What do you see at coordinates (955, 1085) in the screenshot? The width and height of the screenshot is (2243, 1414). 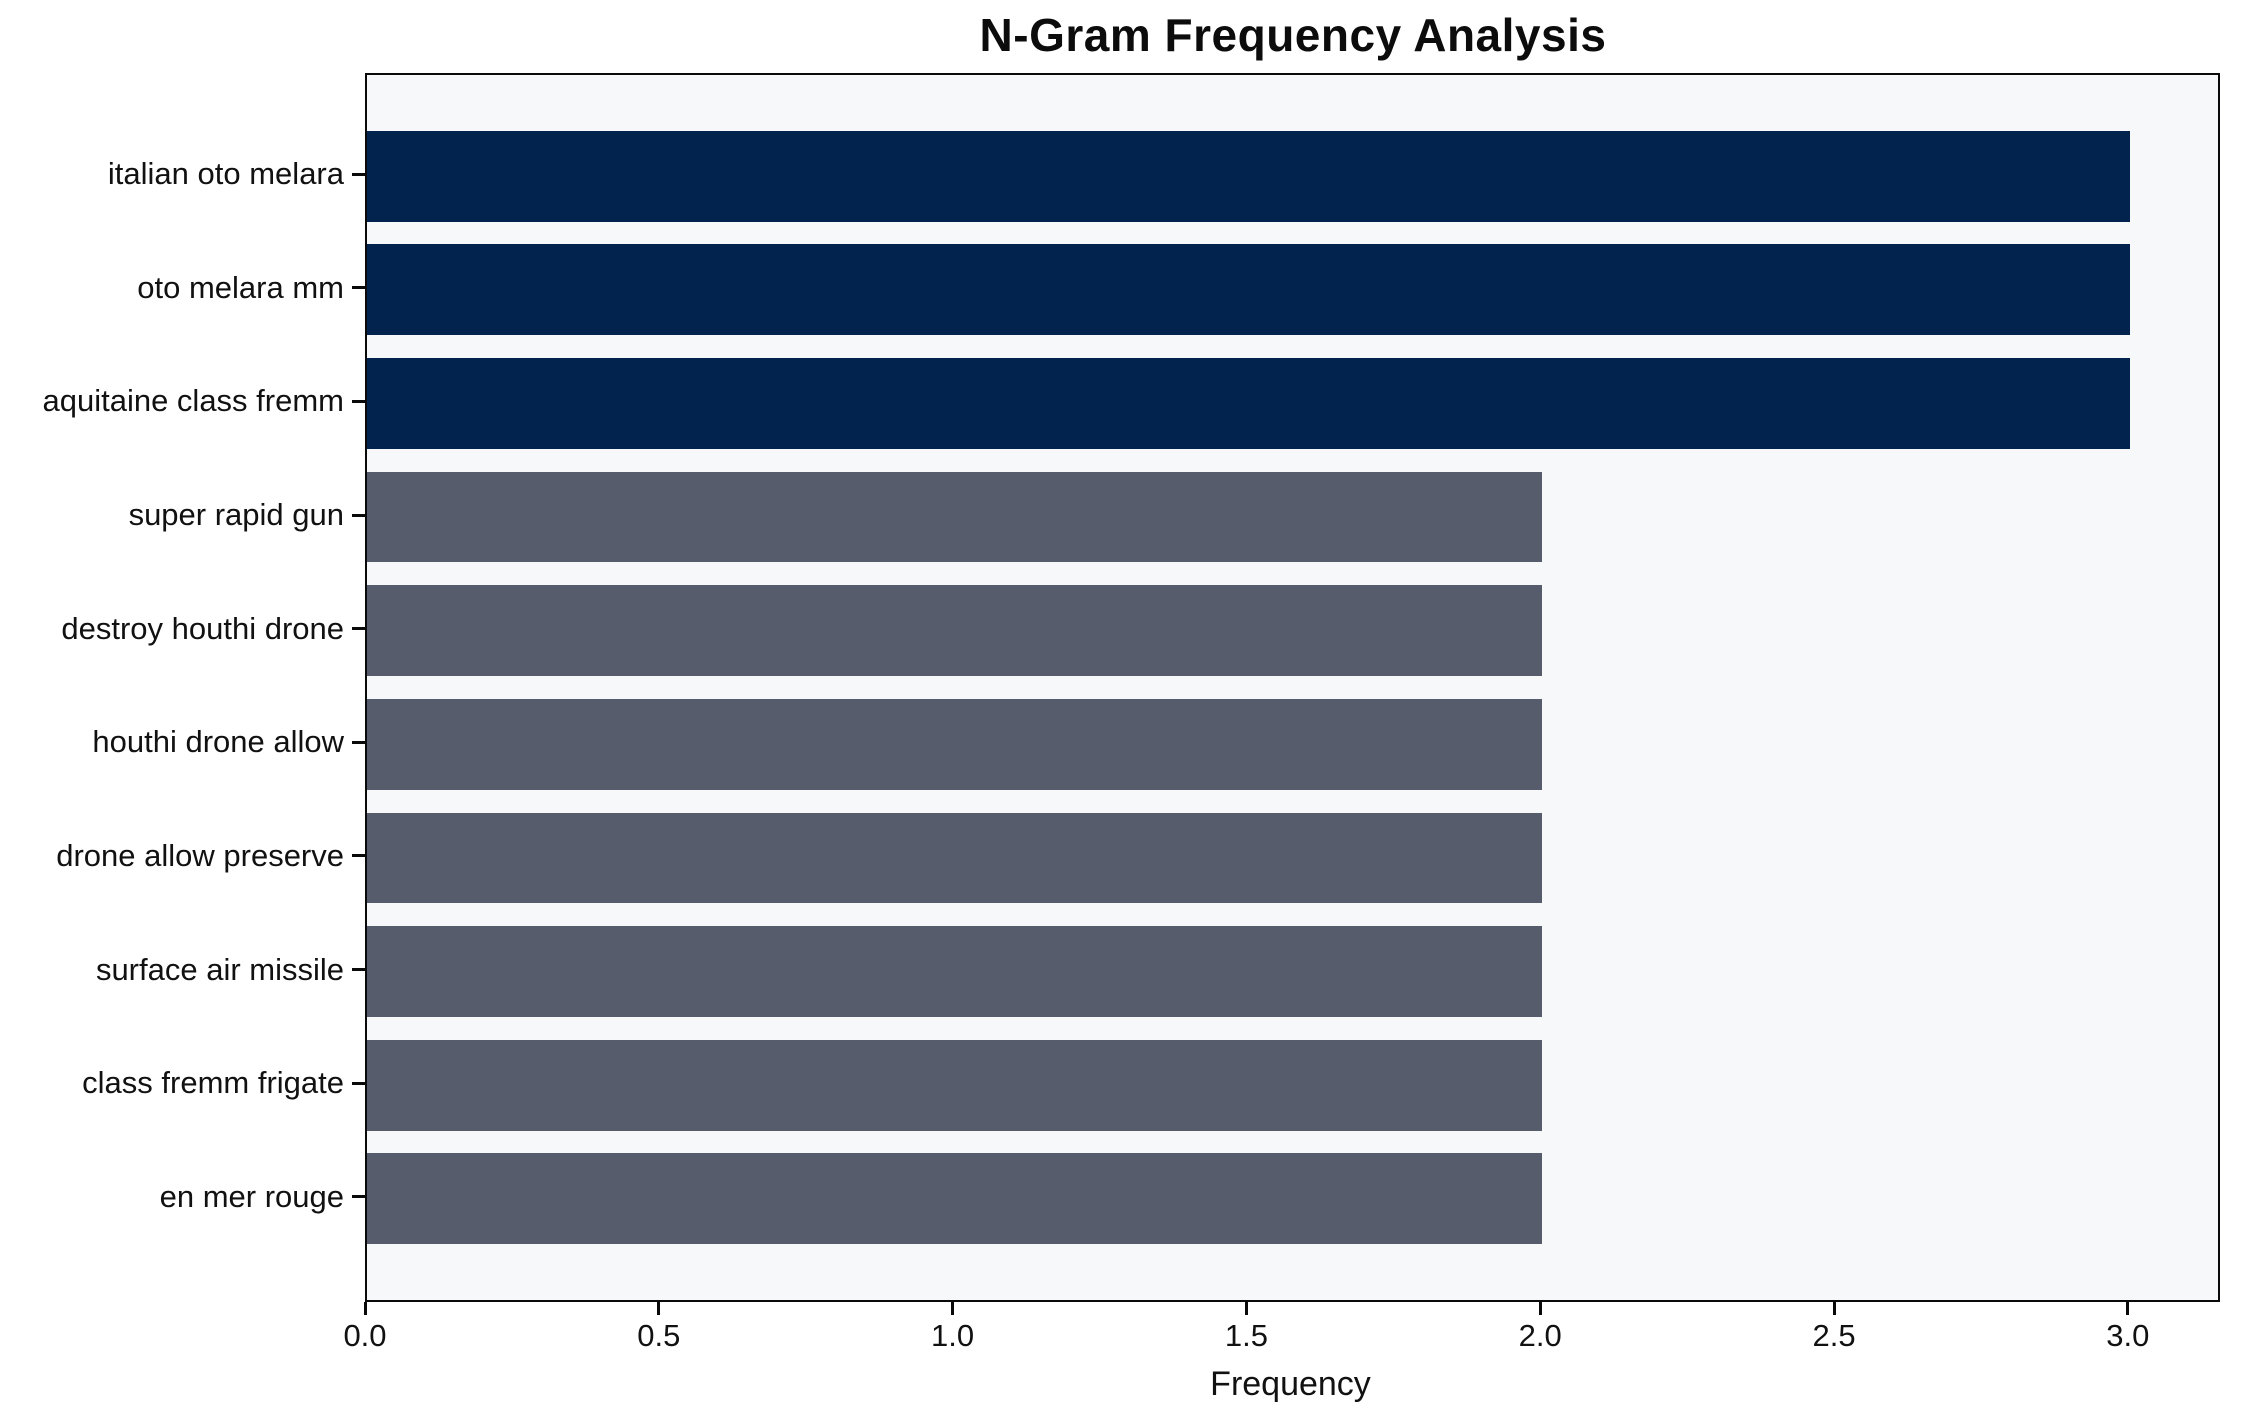 I see `bar-class-fremm-frigate` at bounding box center [955, 1085].